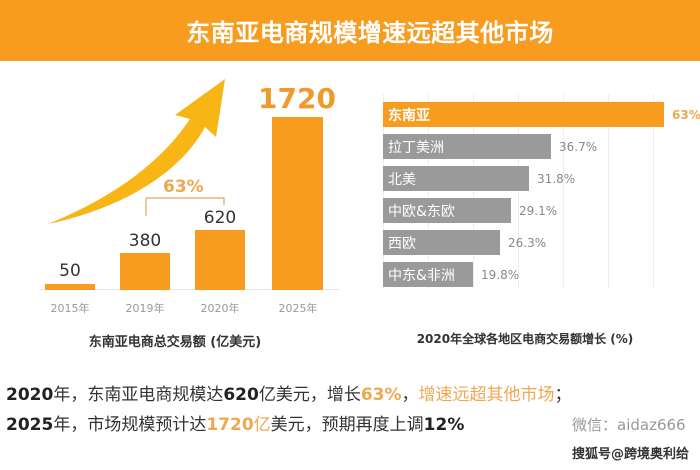 The width and height of the screenshot is (700, 470). What do you see at coordinates (230, 425) in the screenshot?
I see `value-1720: 1720` at bounding box center [230, 425].